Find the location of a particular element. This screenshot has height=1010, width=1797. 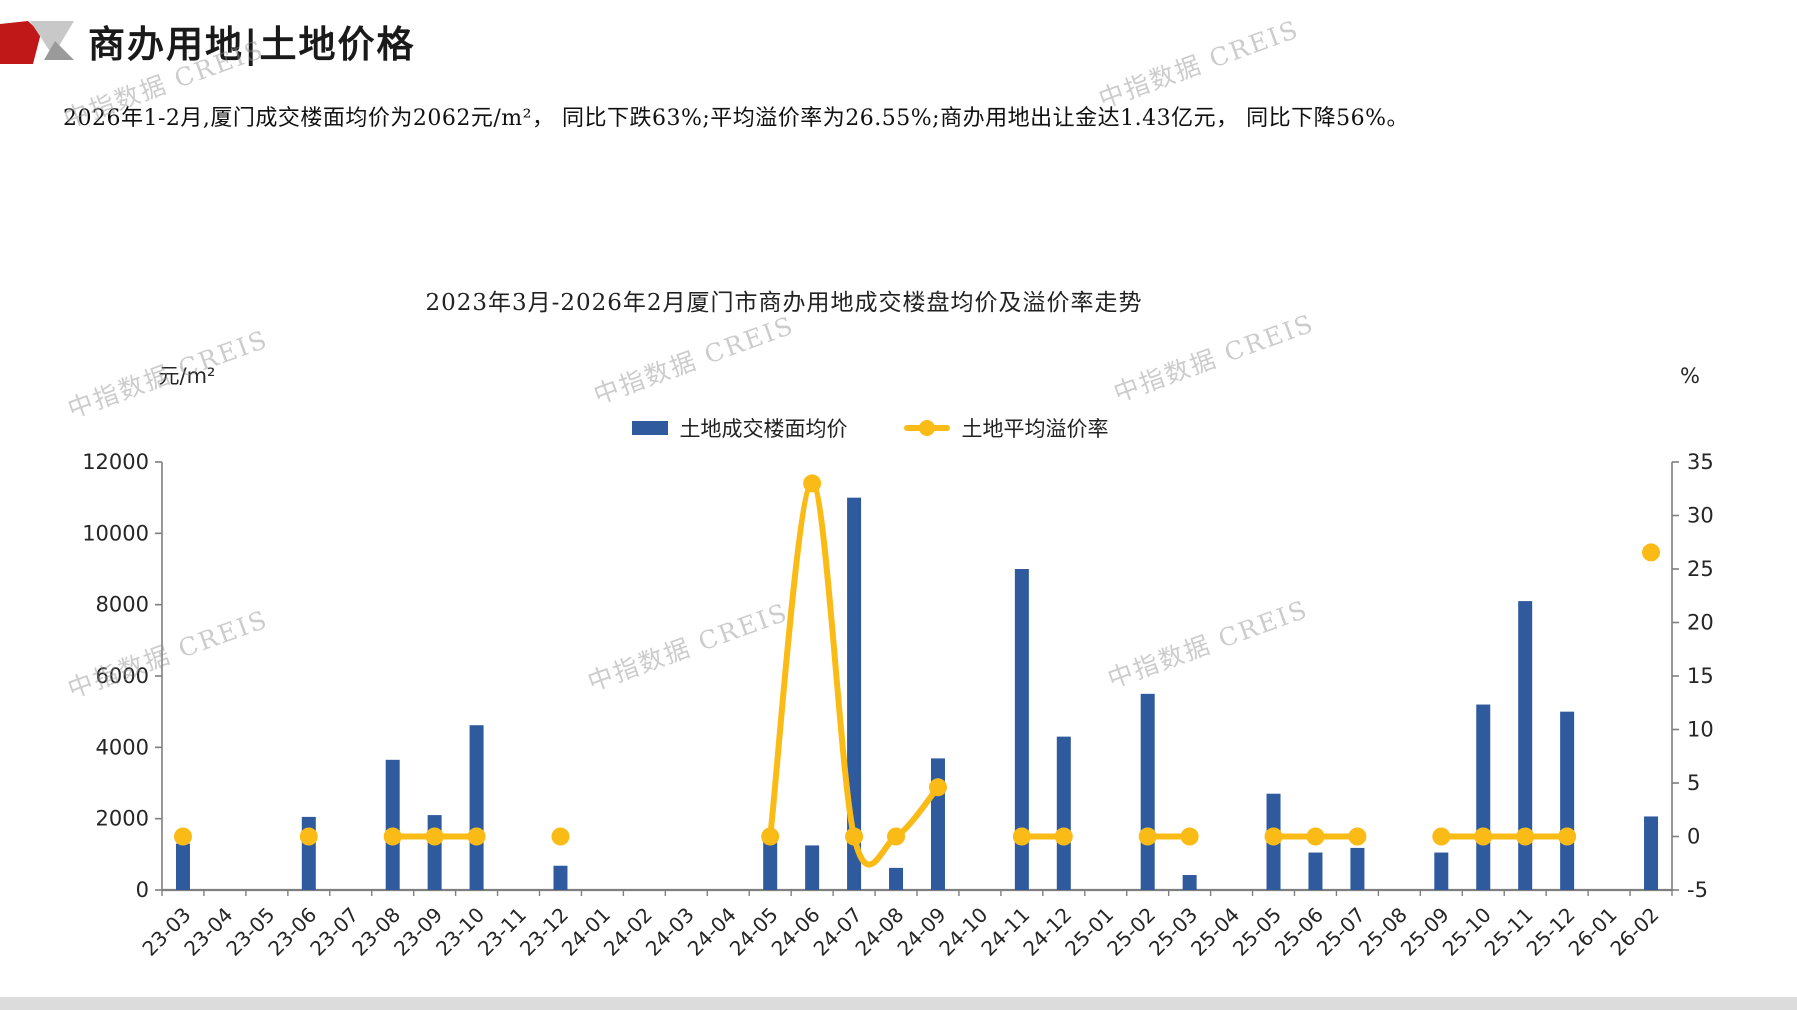

y-left-tick-label: 12000 is located at coordinates (115, 462).